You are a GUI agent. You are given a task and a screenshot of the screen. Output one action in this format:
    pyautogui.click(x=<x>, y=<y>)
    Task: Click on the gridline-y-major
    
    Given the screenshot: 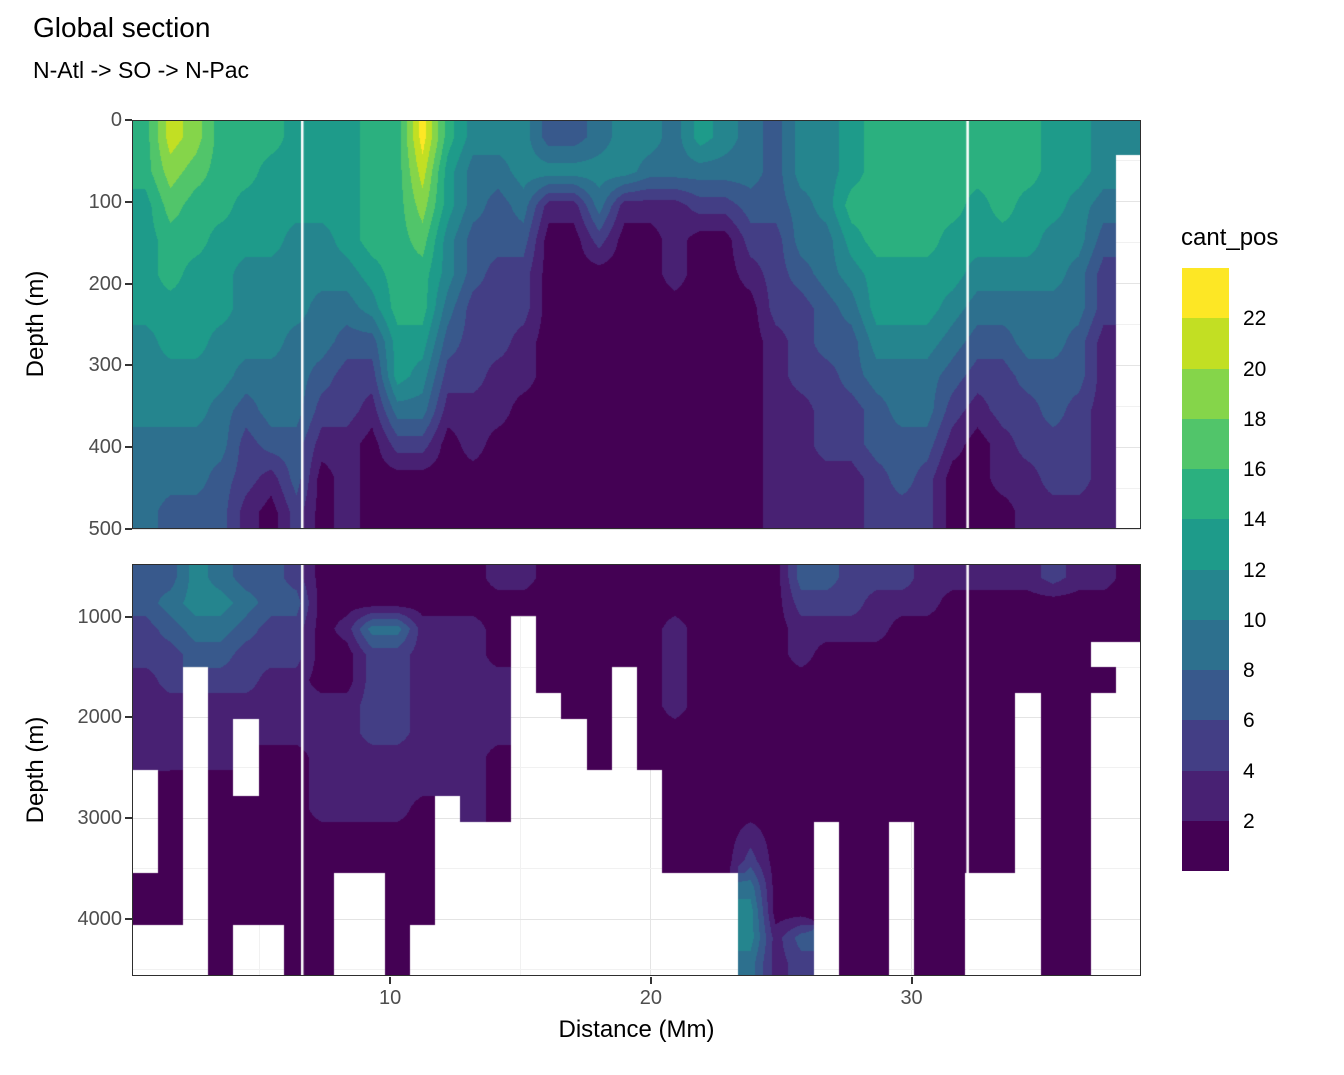 What is the action you would take?
    pyautogui.click(x=636, y=529)
    